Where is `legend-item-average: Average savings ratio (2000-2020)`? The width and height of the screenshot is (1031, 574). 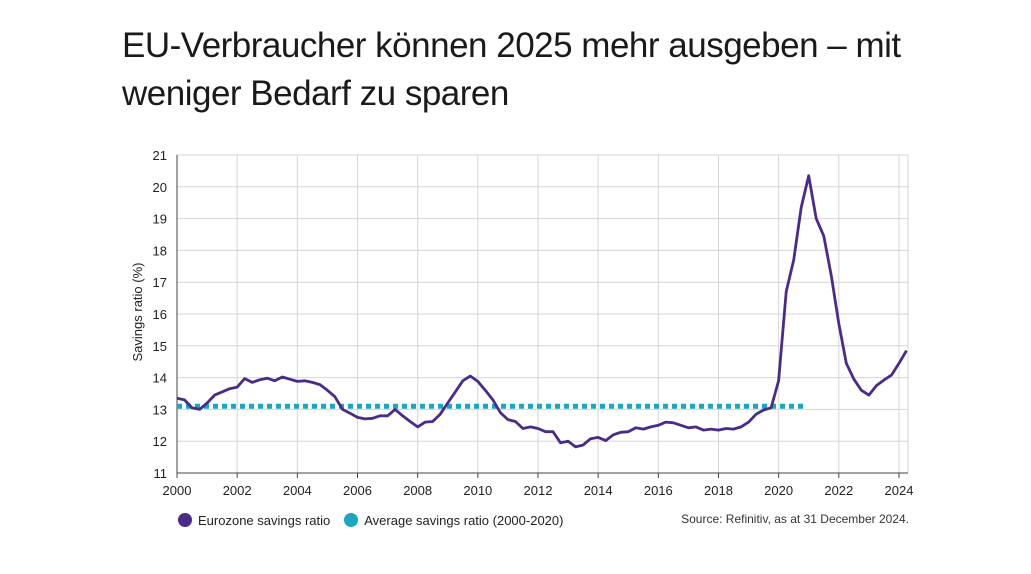
legend-item-average: Average savings ratio (2000-2020) is located at coordinates (453, 520).